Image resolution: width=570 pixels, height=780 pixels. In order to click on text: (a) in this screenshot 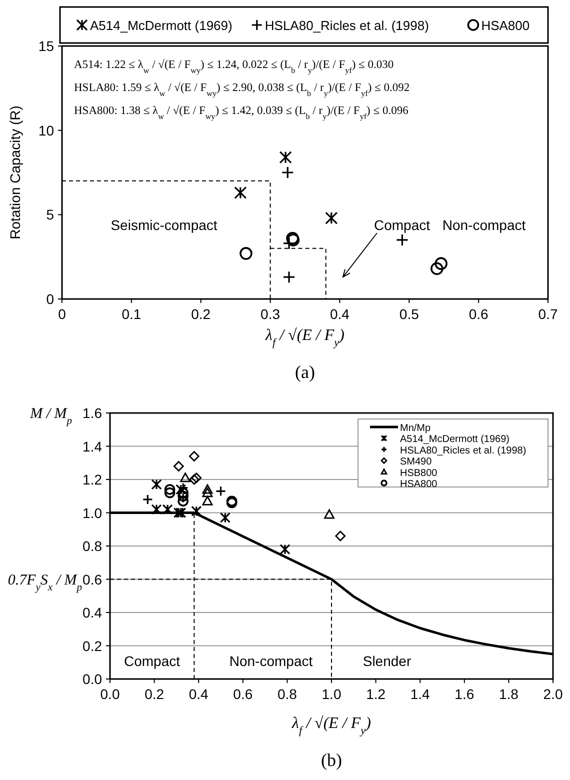, I will do `click(305, 372)`.